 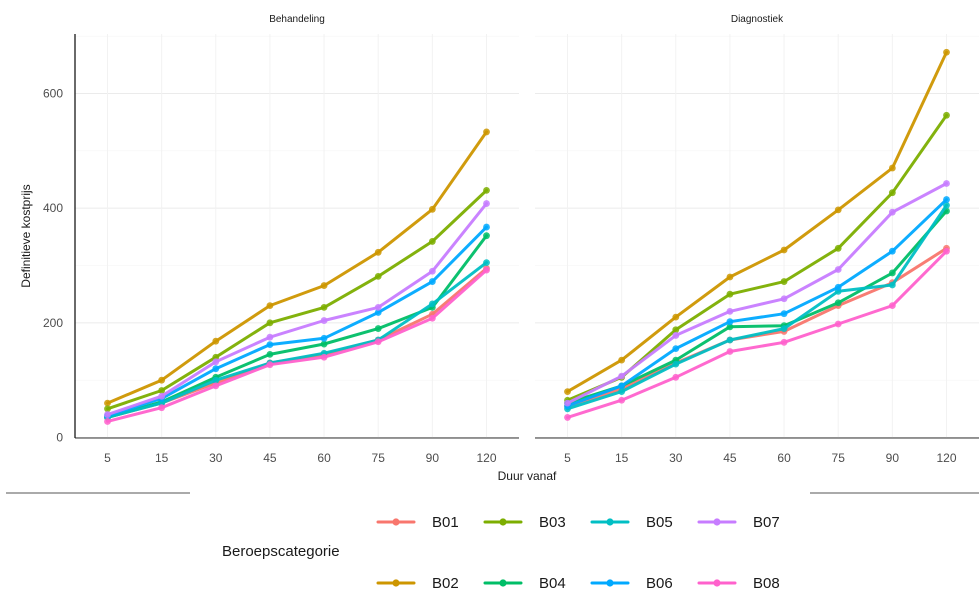 What do you see at coordinates (445, 522) in the screenshot?
I see `legend-label-b01: B01` at bounding box center [445, 522].